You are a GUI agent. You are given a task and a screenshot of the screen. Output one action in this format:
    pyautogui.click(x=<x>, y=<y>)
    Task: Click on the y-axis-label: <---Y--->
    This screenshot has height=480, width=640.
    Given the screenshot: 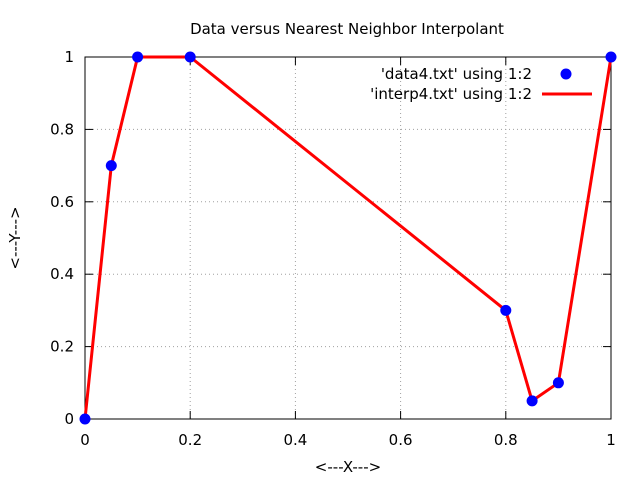 What is the action you would take?
    pyautogui.click(x=15, y=237)
    